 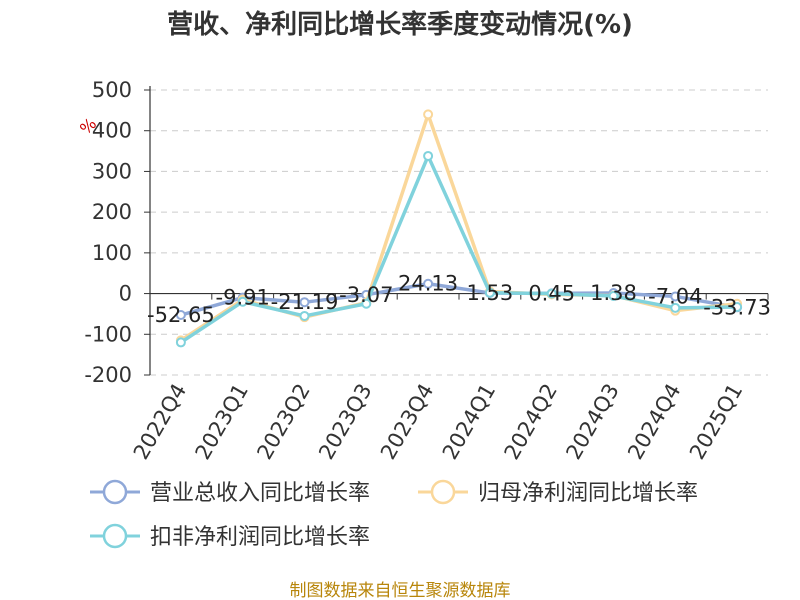 I want to click on x-tick-label: 2023Q3, so click(x=345, y=422).